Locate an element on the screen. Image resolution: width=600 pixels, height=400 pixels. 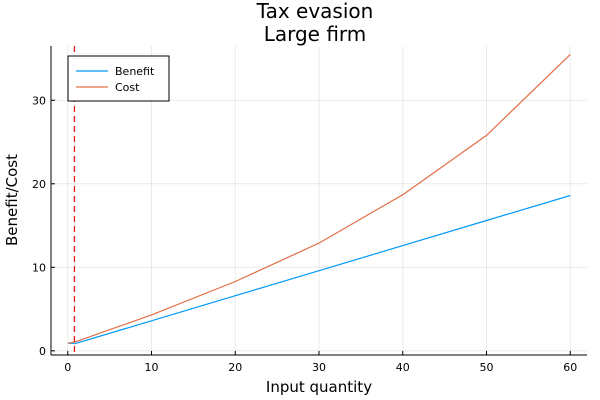
x-axis: 0 10 20 30 40 50 60 is located at coordinates (319, 362).